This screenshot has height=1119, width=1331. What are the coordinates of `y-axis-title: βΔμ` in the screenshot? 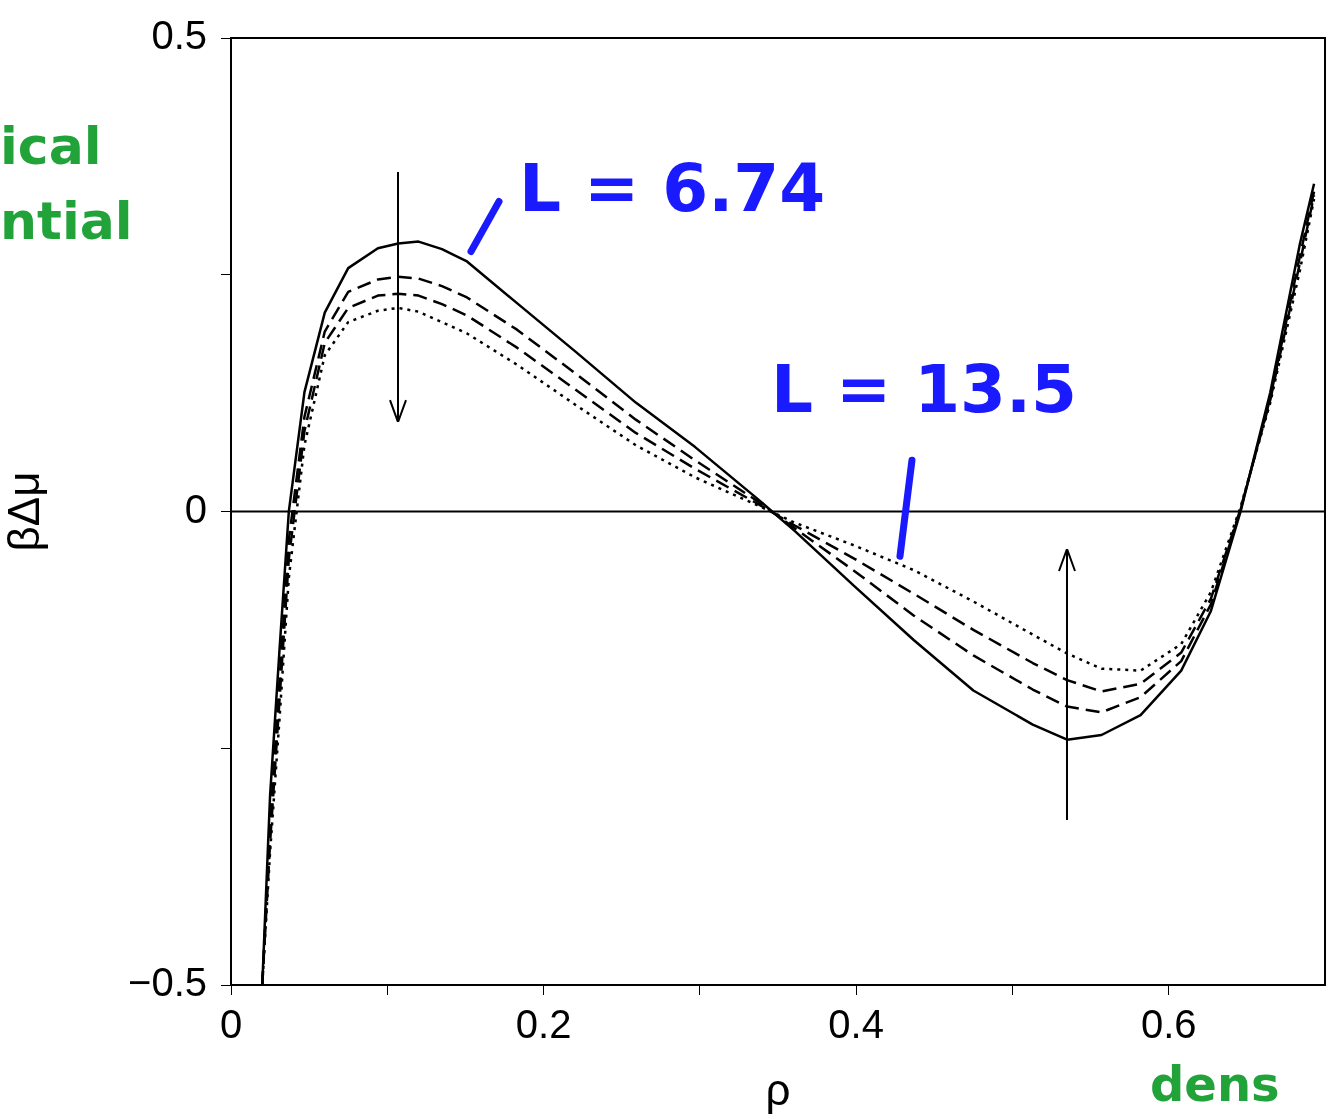 It's located at (24, 511).